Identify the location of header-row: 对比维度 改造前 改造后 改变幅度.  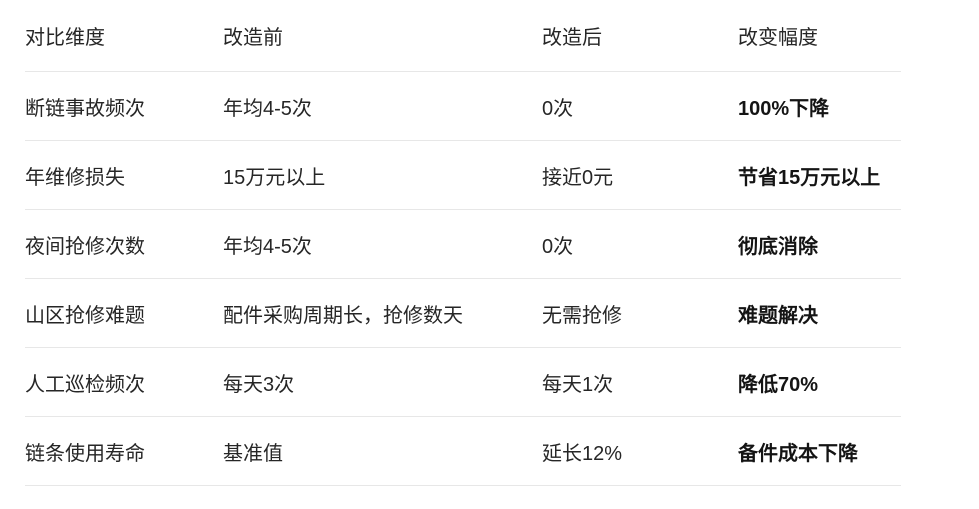
(463, 36).